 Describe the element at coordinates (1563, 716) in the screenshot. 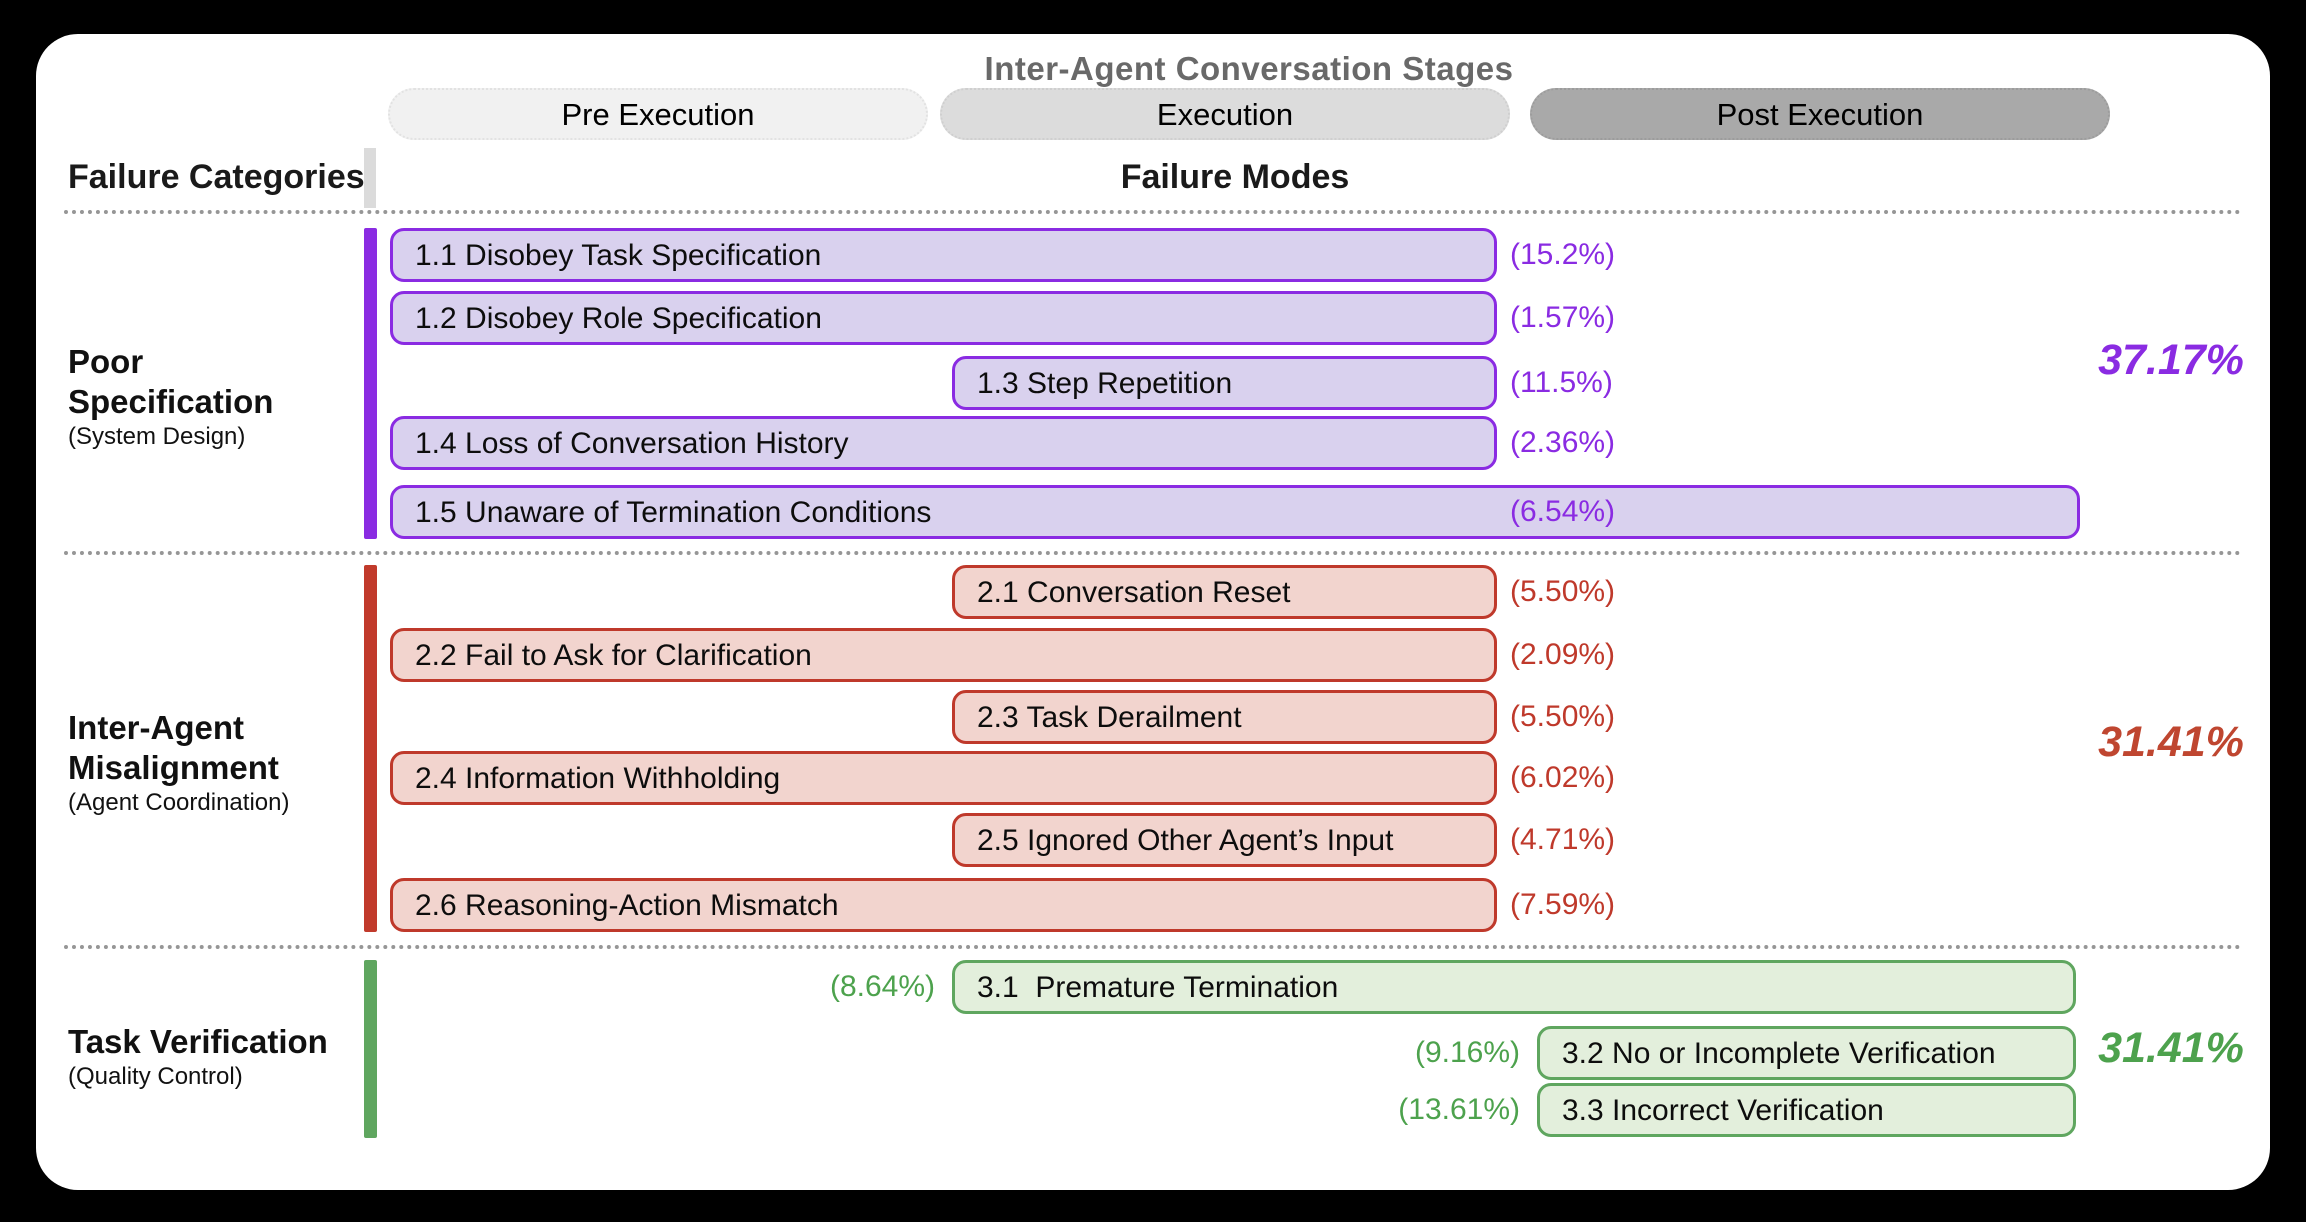

I see `mode-2-3-pct: (5.50%)` at that location.